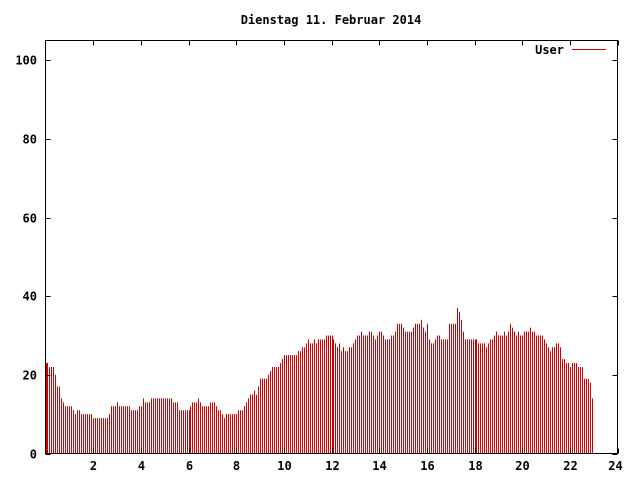 This screenshot has width=640, height=480. Describe the element at coordinates (379, 466) in the screenshot. I see `x-tick-label: 14` at that location.